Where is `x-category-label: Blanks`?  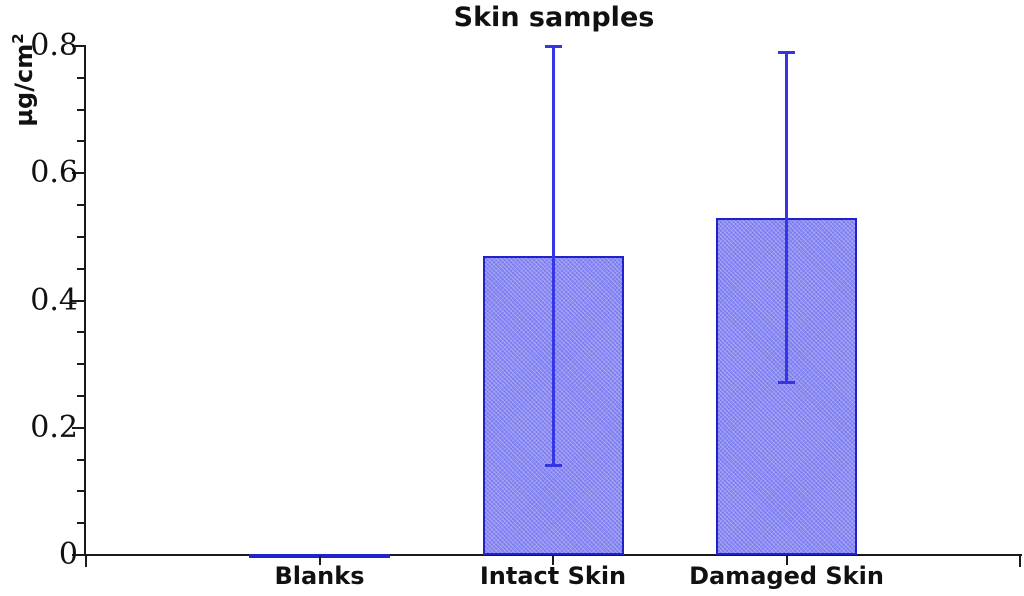
x-category-label: Blanks is located at coordinates (319, 576).